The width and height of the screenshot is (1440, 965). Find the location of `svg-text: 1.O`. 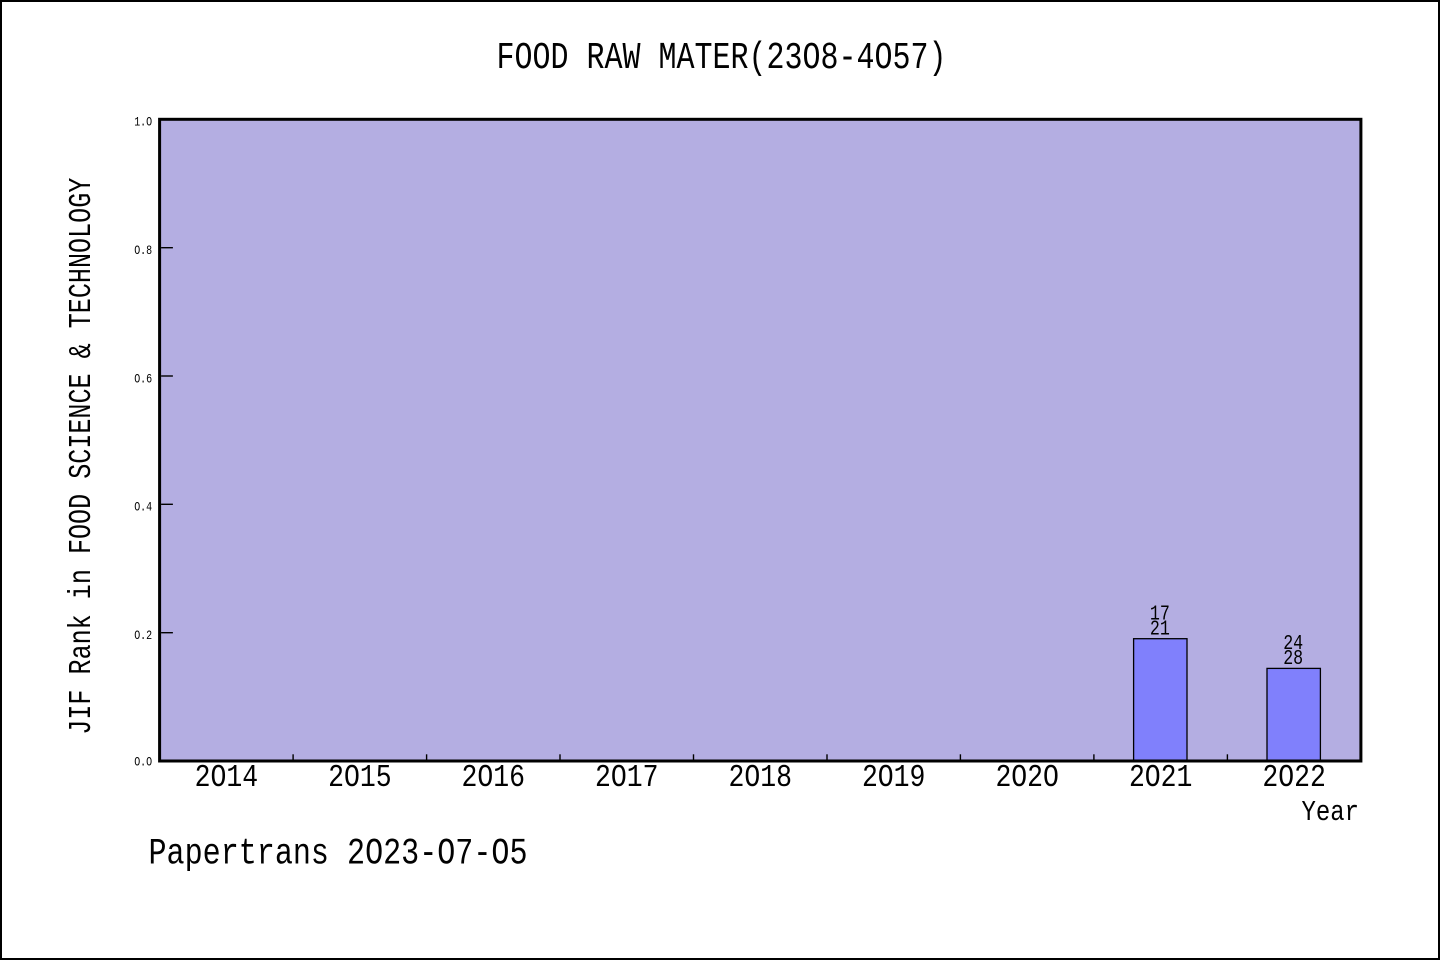

svg-text: 1.O is located at coordinates (143, 122).